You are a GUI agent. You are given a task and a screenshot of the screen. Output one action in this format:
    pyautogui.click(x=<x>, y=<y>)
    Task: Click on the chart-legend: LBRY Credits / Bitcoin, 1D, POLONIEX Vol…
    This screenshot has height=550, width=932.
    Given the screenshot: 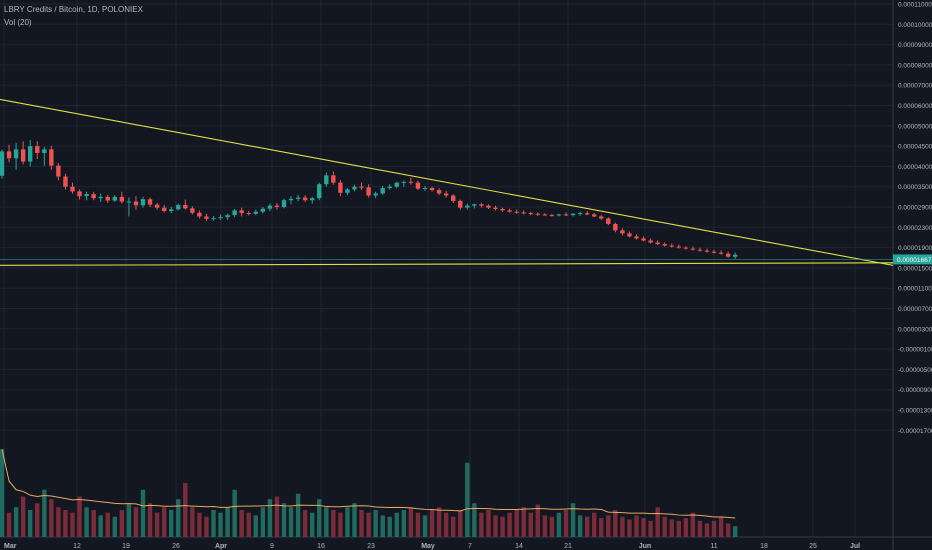 What is the action you would take?
    pyautogui.click(x=73, y=16)
    